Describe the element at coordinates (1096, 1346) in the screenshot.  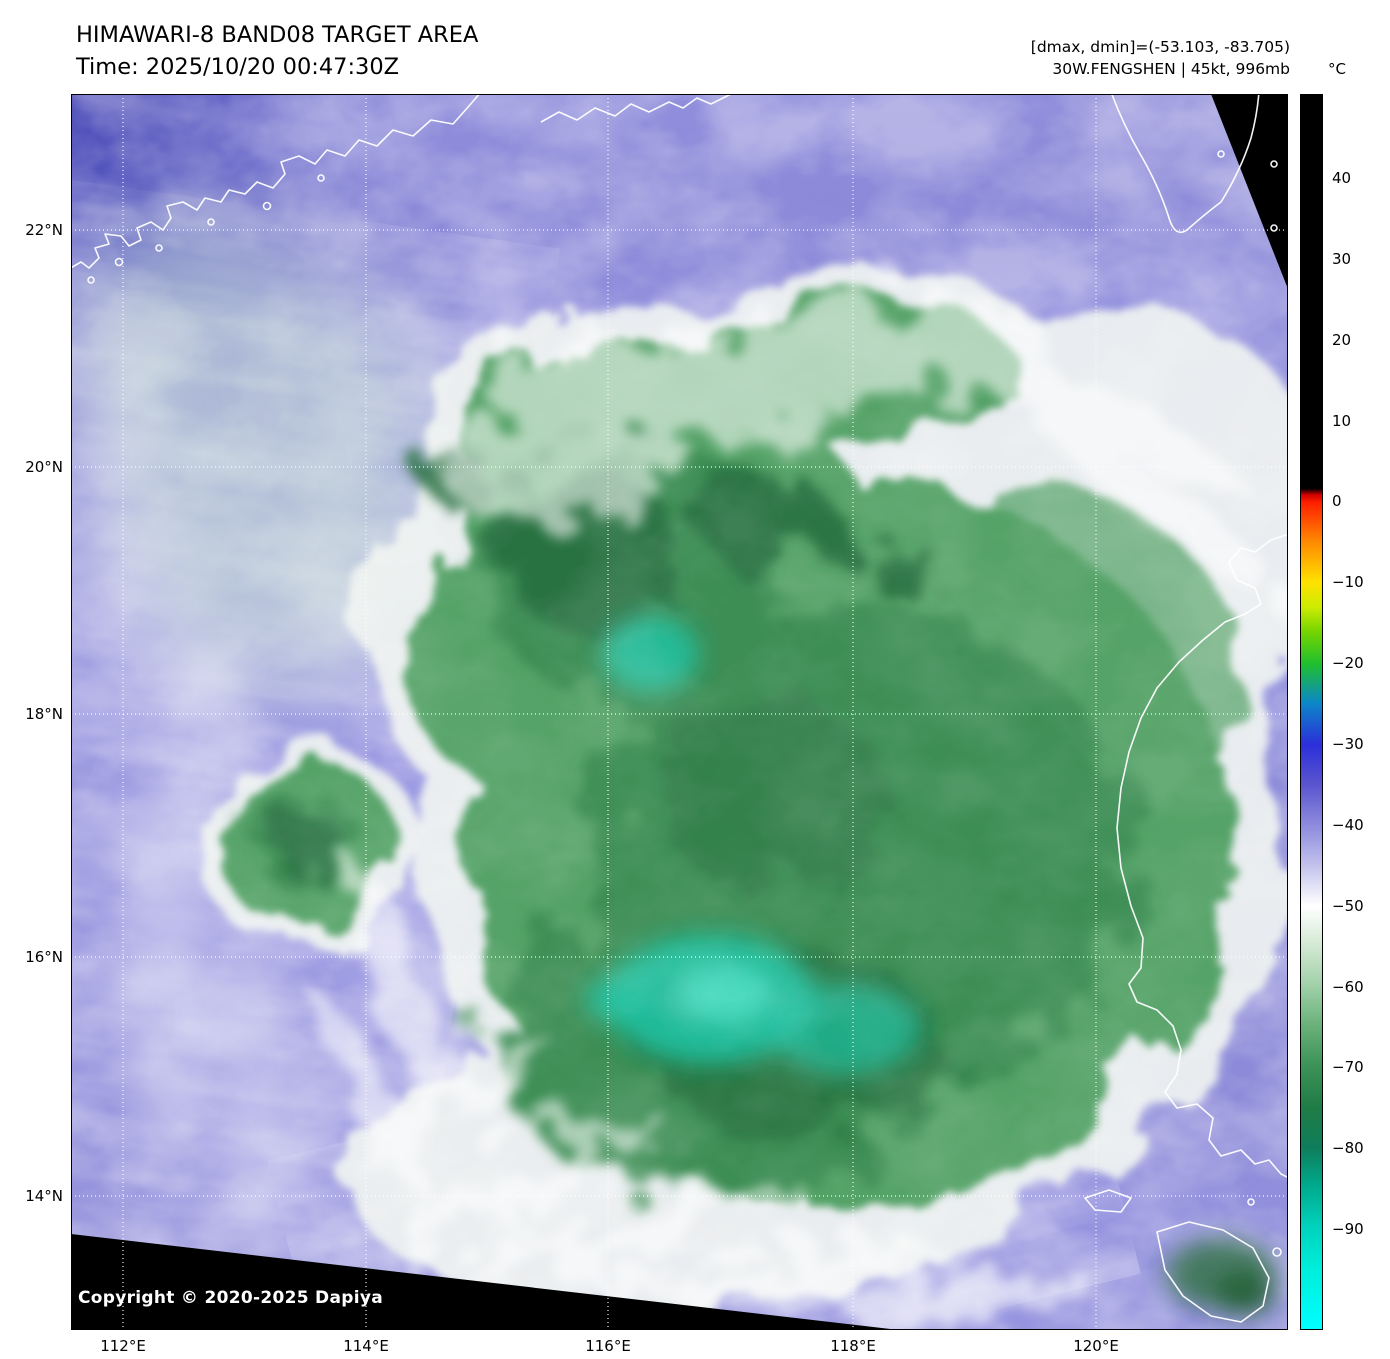
I see `lon-label-120e: 120°E` at that location.